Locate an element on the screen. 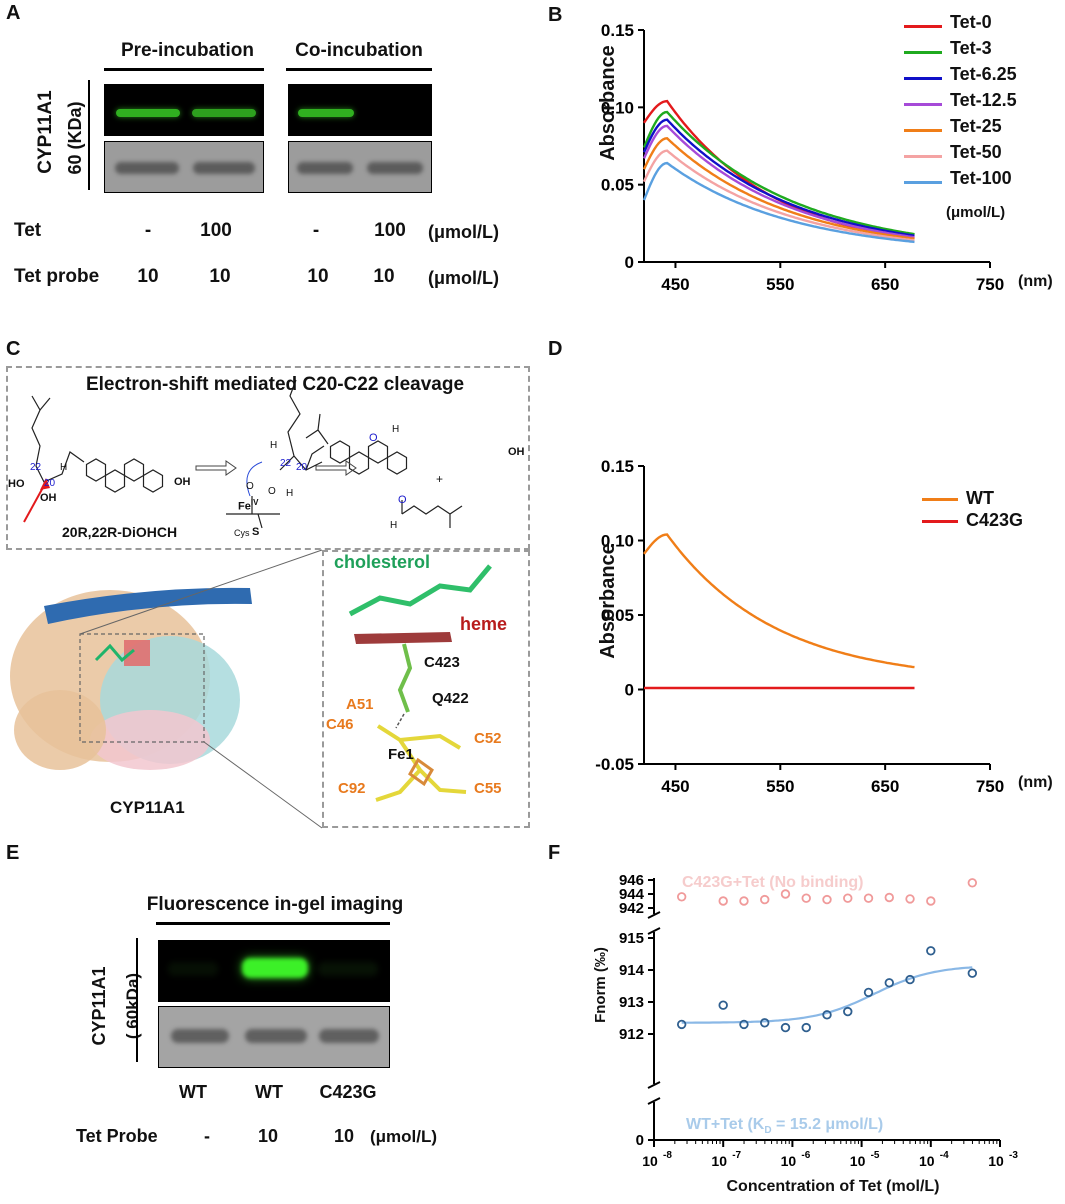 This screenshot has width=1065, height=1204. fe-label: FeIV is located at coordinates (248, 505).